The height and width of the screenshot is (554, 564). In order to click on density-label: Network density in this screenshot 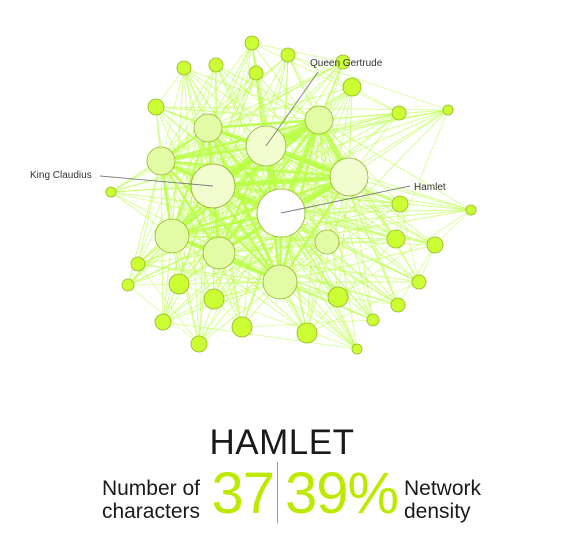, I will do `click(442, 500)`.